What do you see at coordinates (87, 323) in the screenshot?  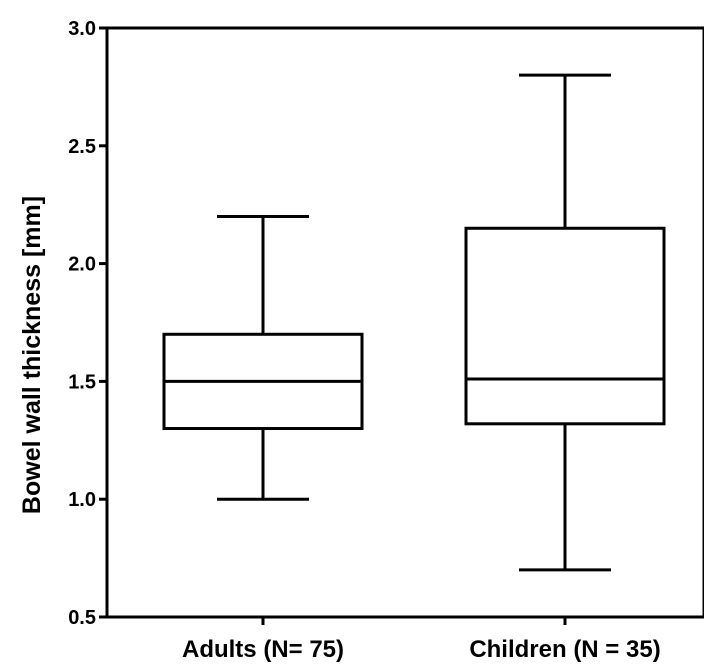 I see `y-axis-ticks: 0.5 1.0 1.5 2.0 2.5 3.0` at bounding box center [87, 323].